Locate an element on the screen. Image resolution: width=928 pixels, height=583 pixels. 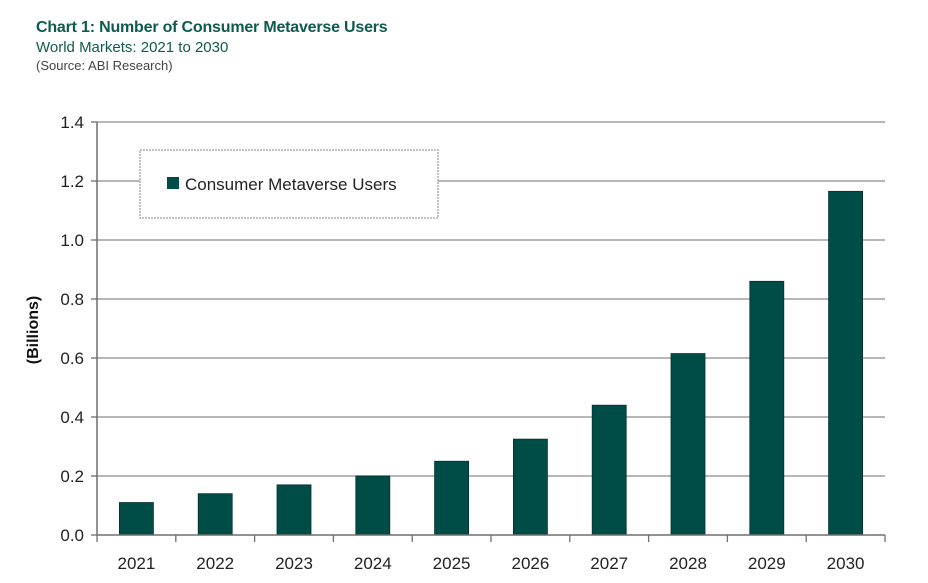
y-axis-label: (Billions) is located at coordinates (33, 330).